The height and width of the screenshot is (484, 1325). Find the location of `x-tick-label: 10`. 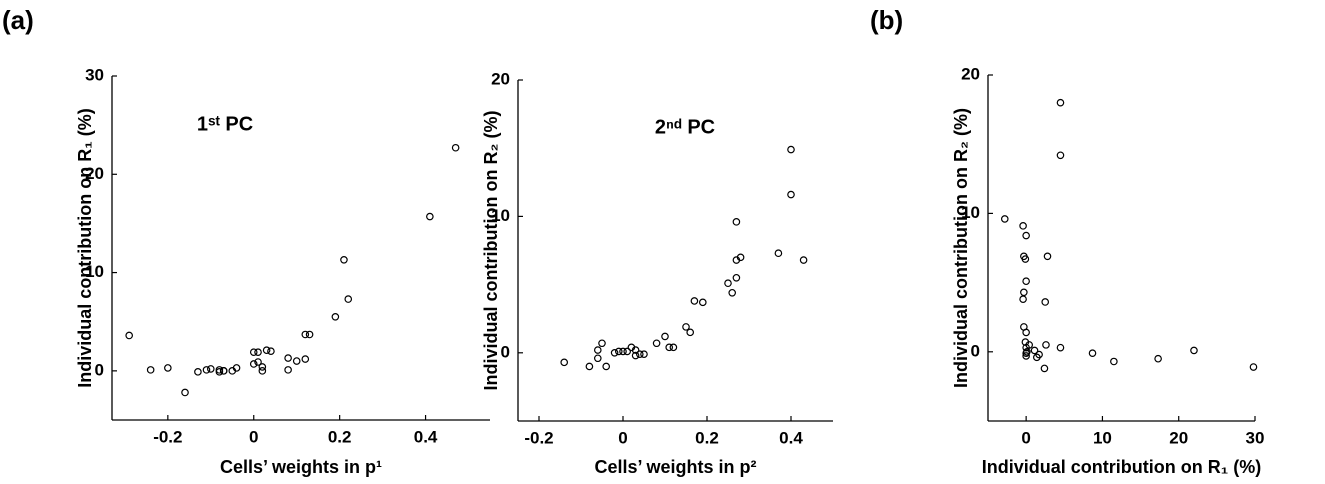

x-tick-label: 10 is located at coordinates (1102, 437).